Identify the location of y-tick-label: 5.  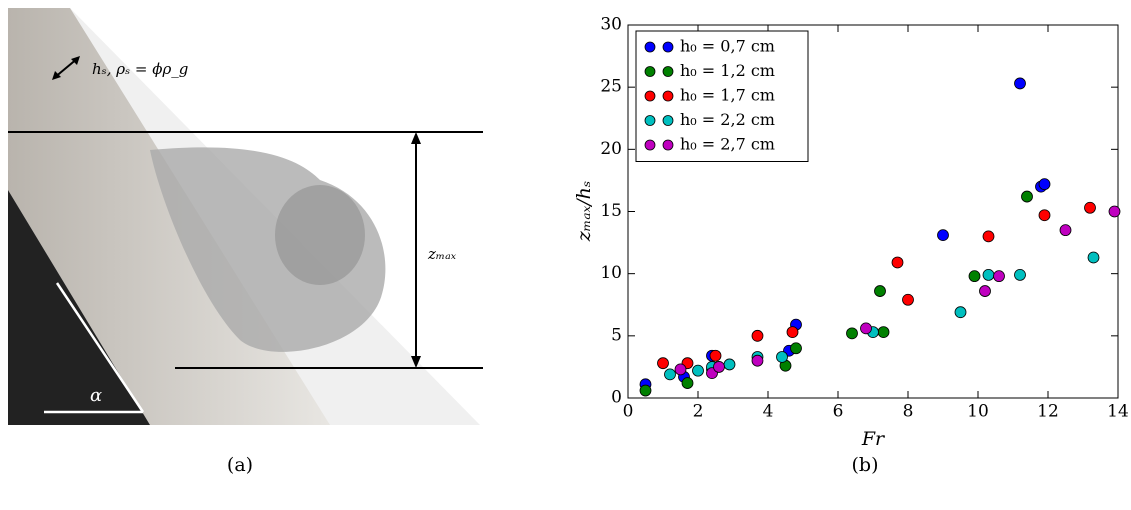
(616, 335).